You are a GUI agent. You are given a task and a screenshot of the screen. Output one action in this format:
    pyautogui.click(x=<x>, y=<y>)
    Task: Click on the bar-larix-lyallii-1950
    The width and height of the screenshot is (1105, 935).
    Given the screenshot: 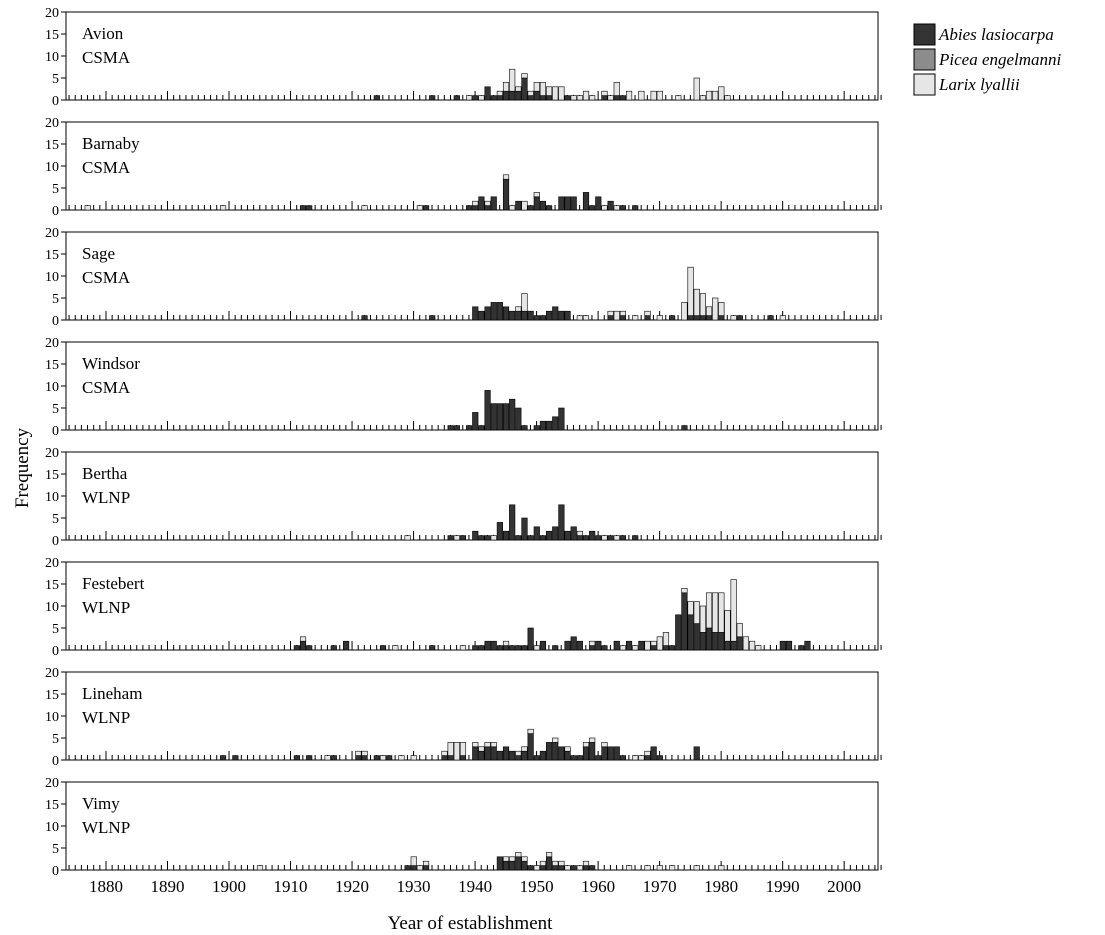 What is the action you would take?
    pyautogui.click(x=536, y=648)
    